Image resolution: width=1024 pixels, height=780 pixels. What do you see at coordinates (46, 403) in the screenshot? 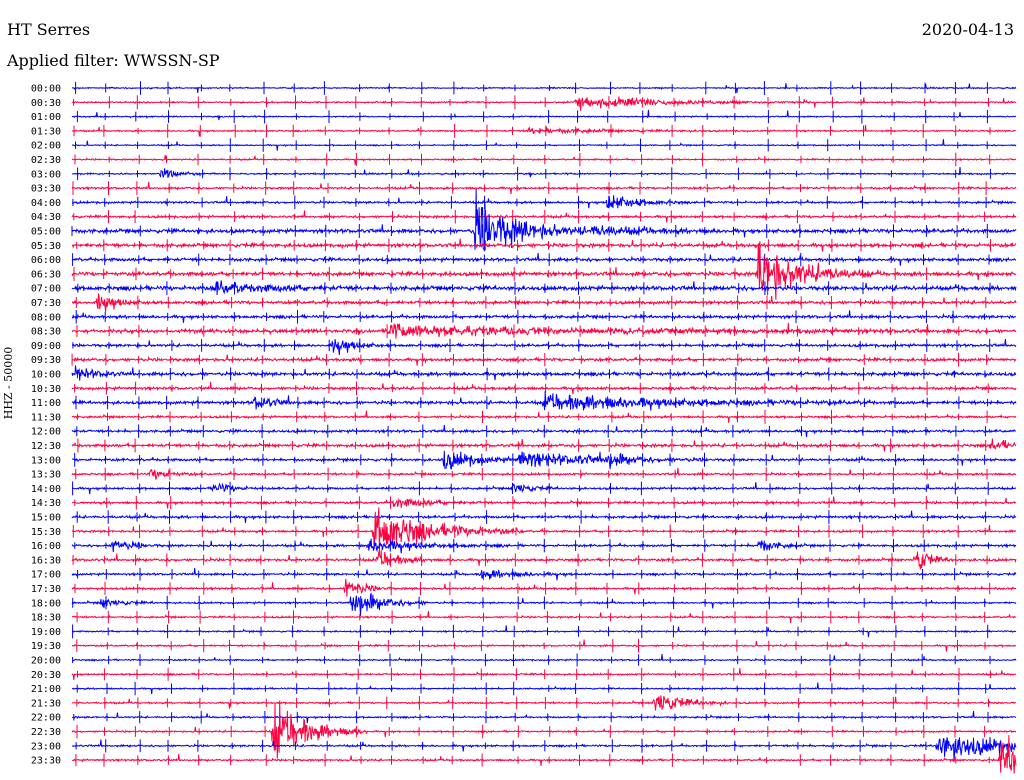
I see `row-label: 11:00` at bounding box center [46, 403].